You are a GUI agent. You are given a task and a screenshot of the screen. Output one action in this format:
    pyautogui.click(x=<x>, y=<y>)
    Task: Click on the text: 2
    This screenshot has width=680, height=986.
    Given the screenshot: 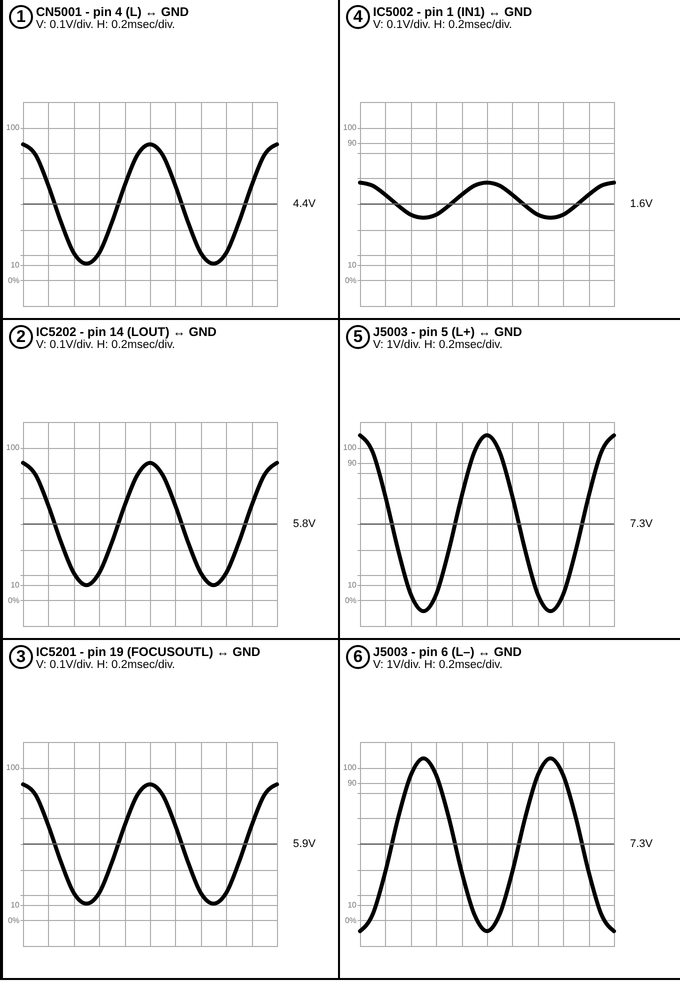 What is the action you would take?
    pyautogui.click(x=21, y=337)
    